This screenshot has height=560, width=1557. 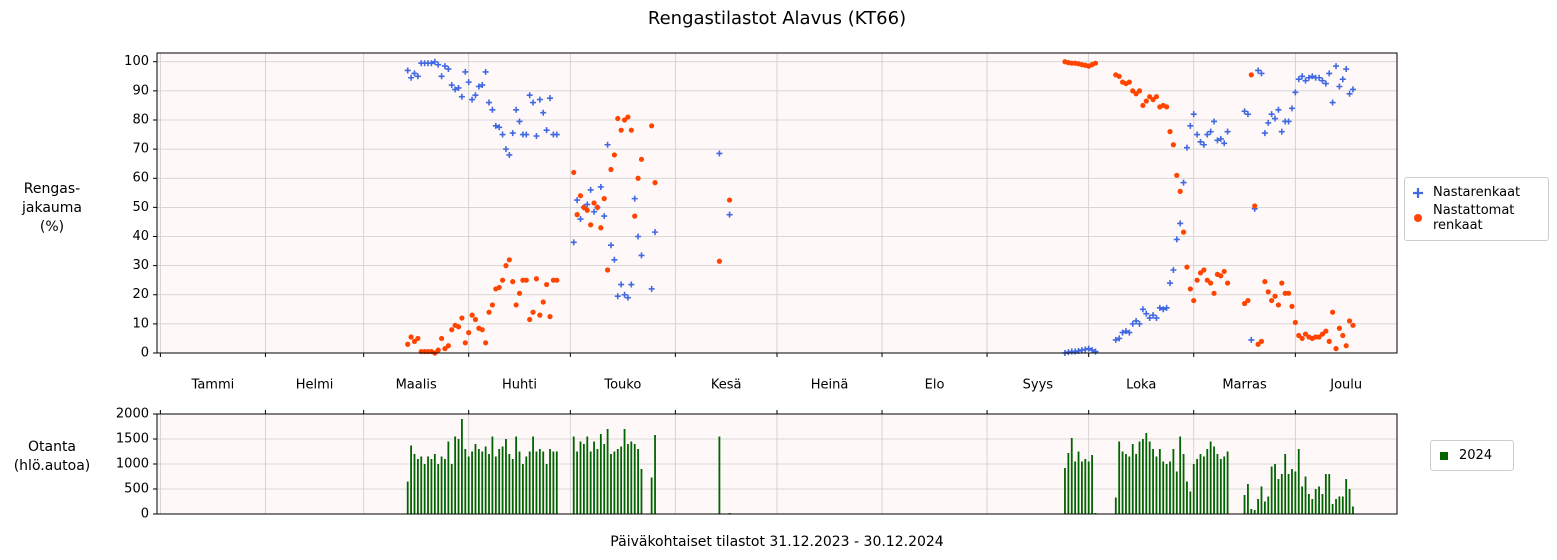 I want to click on x-tick-label: Marras, so click(x=1244, y=385).